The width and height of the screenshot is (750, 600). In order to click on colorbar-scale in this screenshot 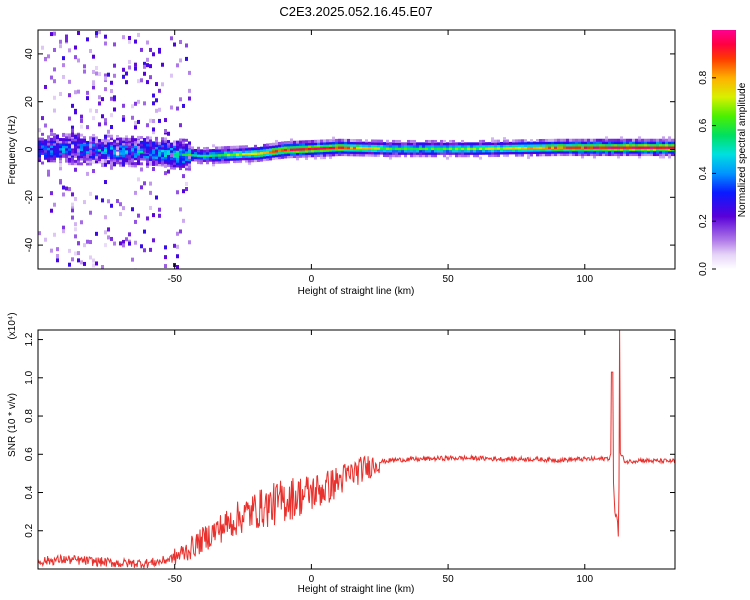, I will do `click(724, 149)`.